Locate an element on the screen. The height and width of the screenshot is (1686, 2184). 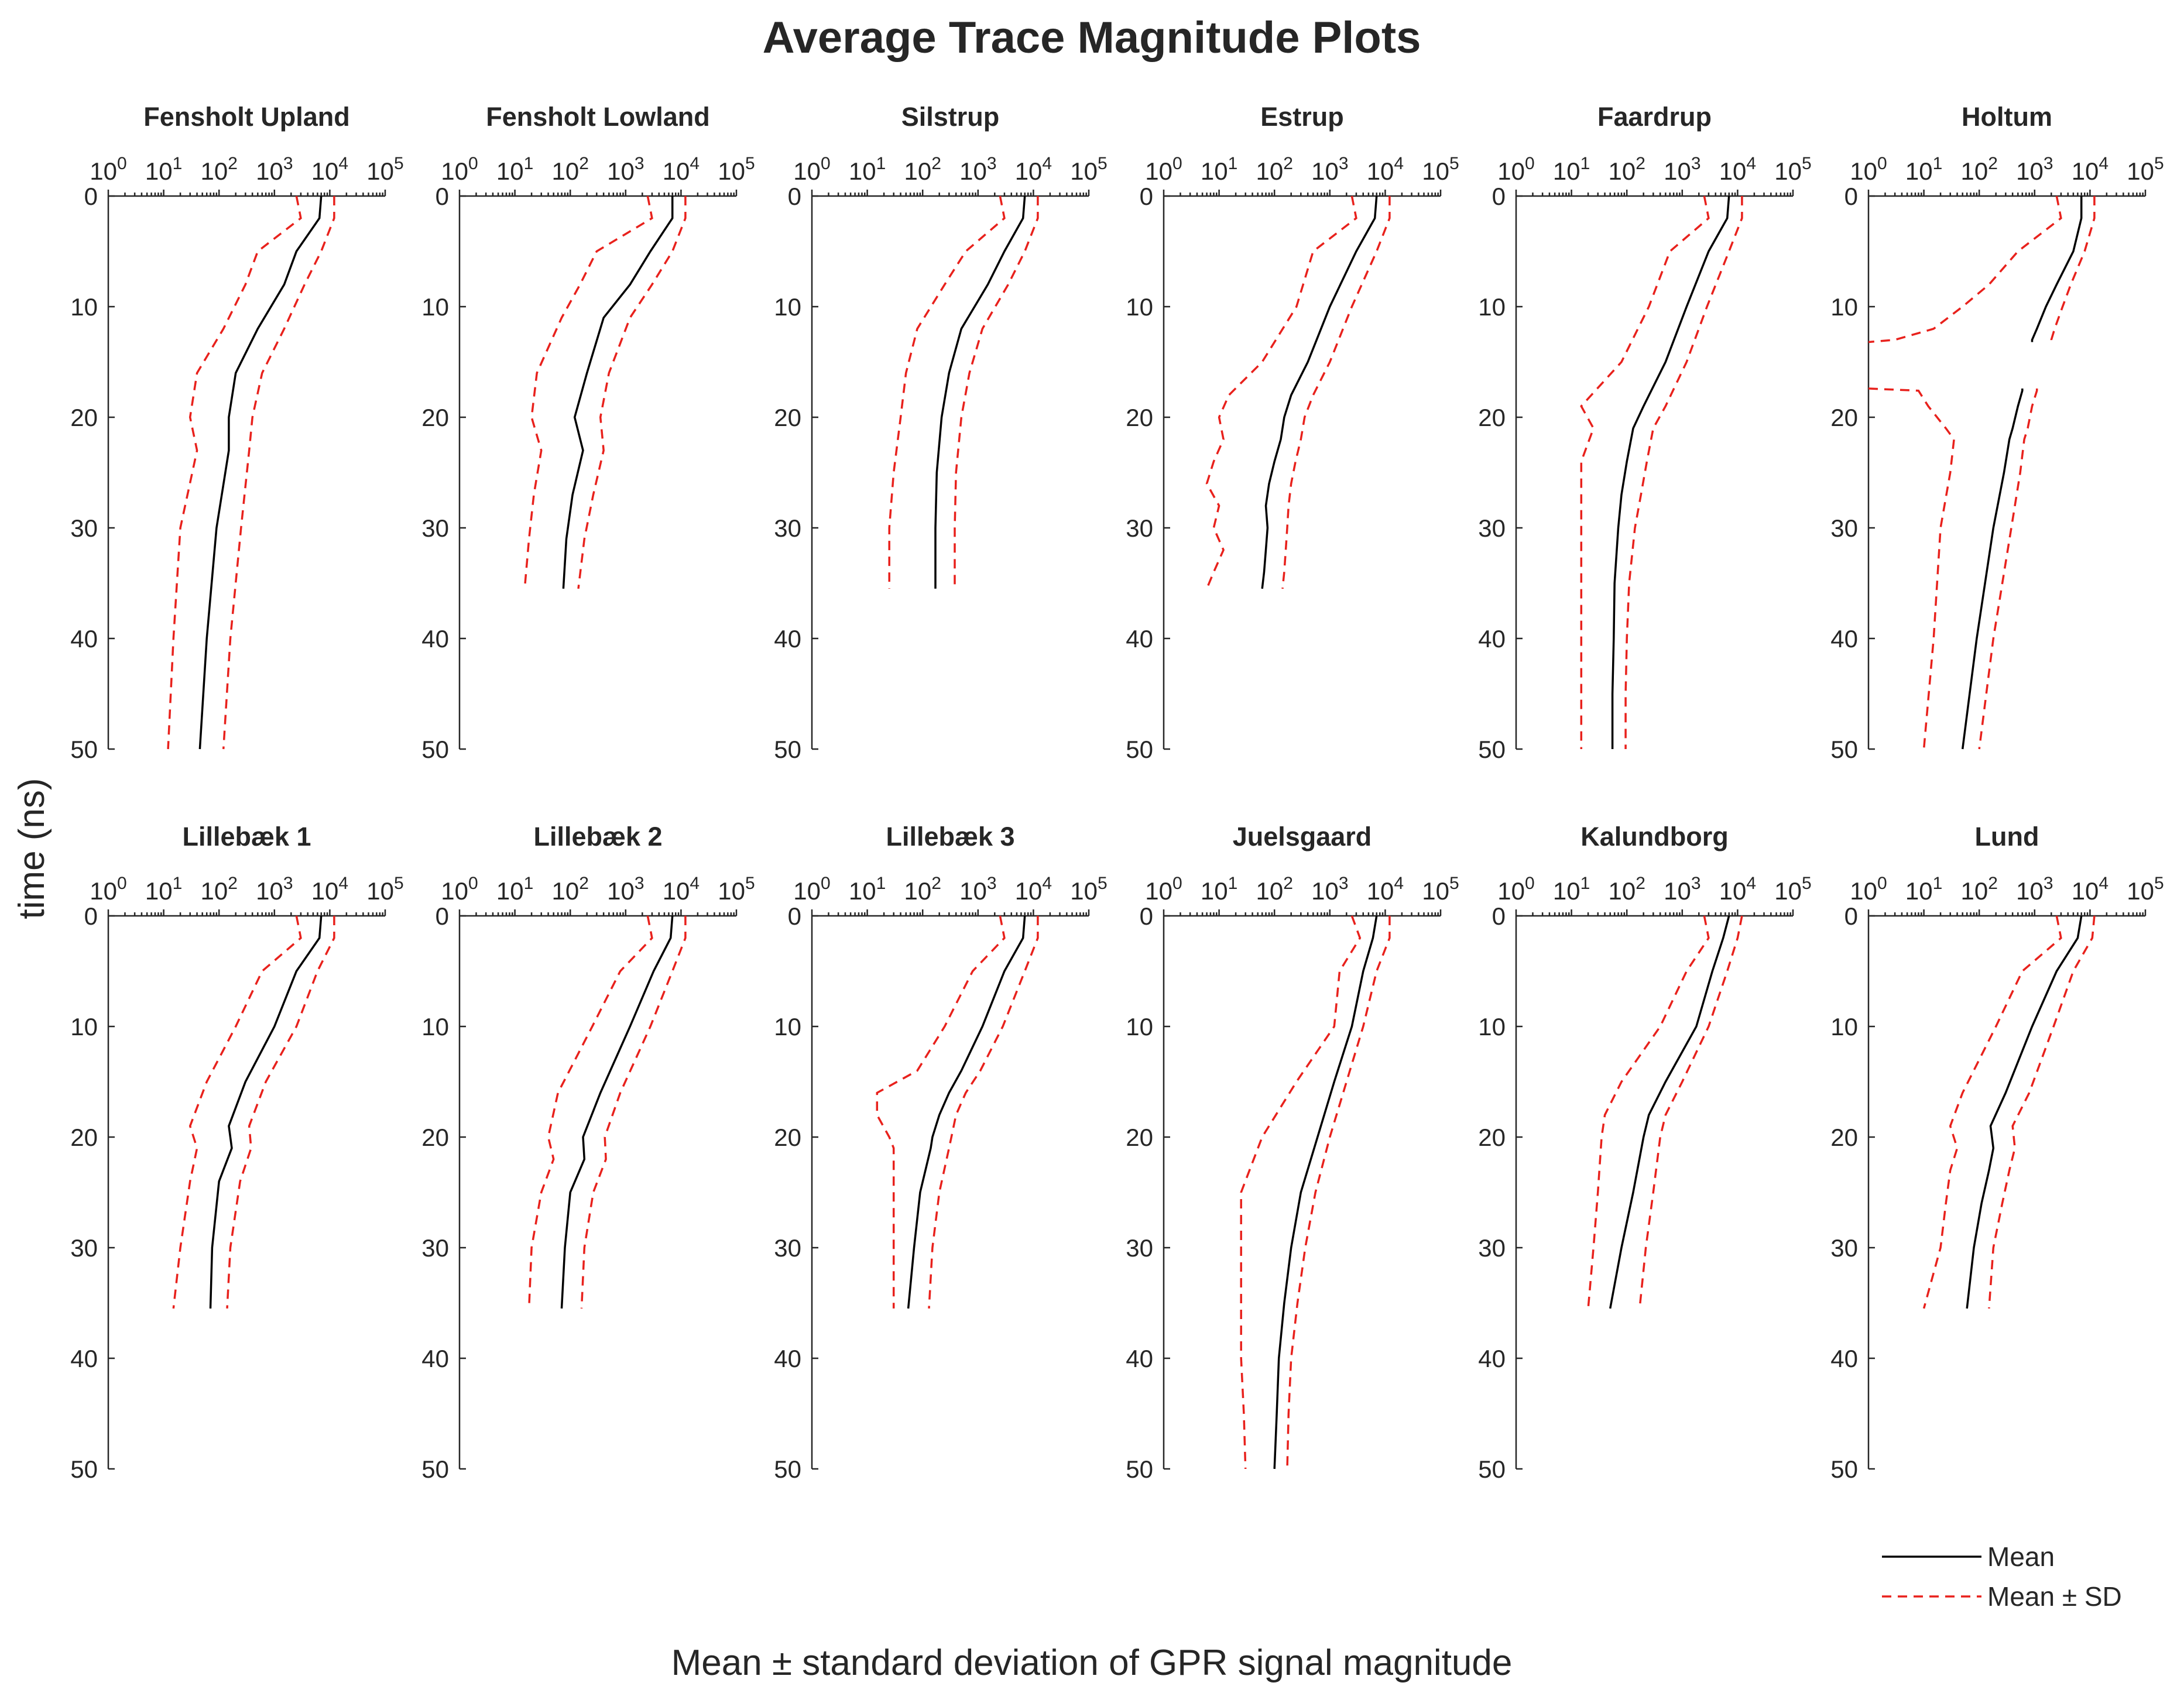
panel-title: Fensholt Upland is located at coordinates (246, 117).